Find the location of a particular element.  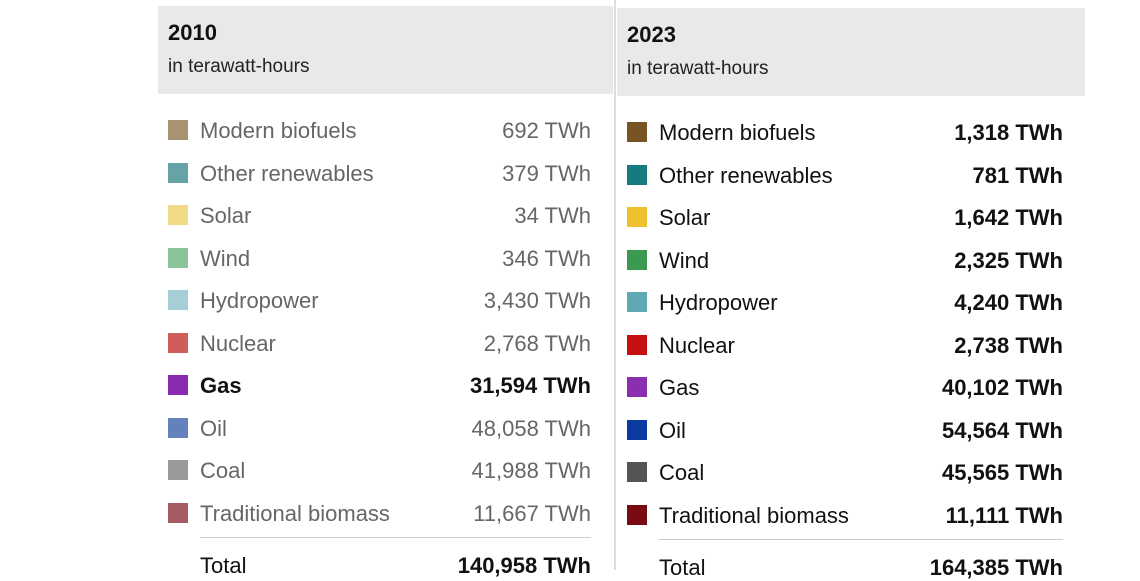

row-value: 11,111 TWh is located at coordinates (1004, 515).